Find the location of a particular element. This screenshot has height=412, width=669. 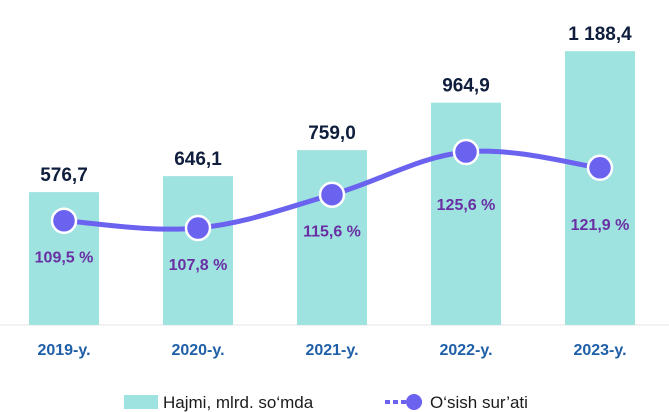

bar-2021 is located at coordinates (332, 237).